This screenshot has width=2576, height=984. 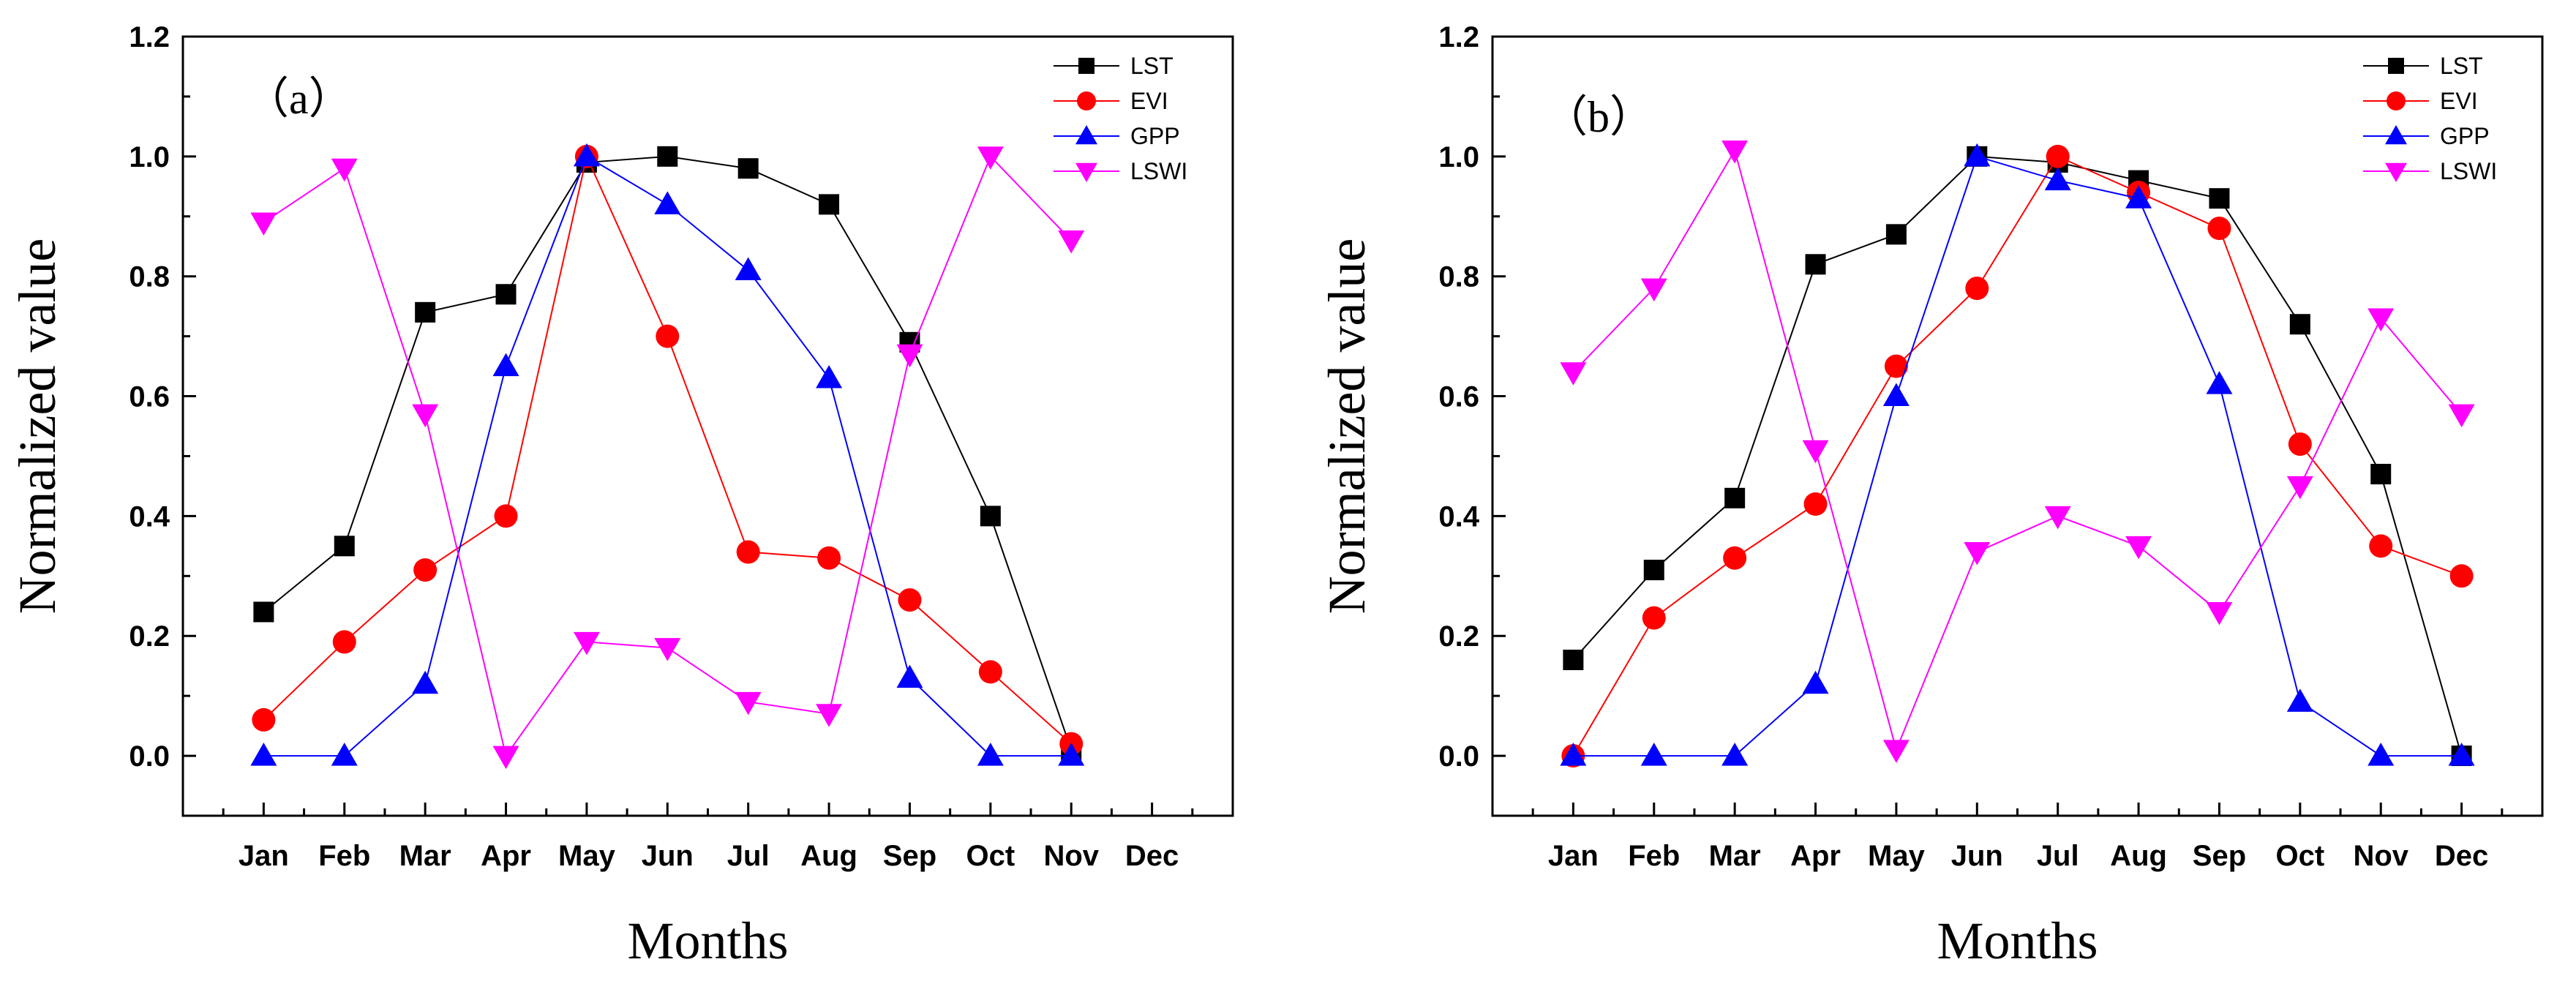 I want to click on legend-marker-lst, so click(x=1086, y=66).